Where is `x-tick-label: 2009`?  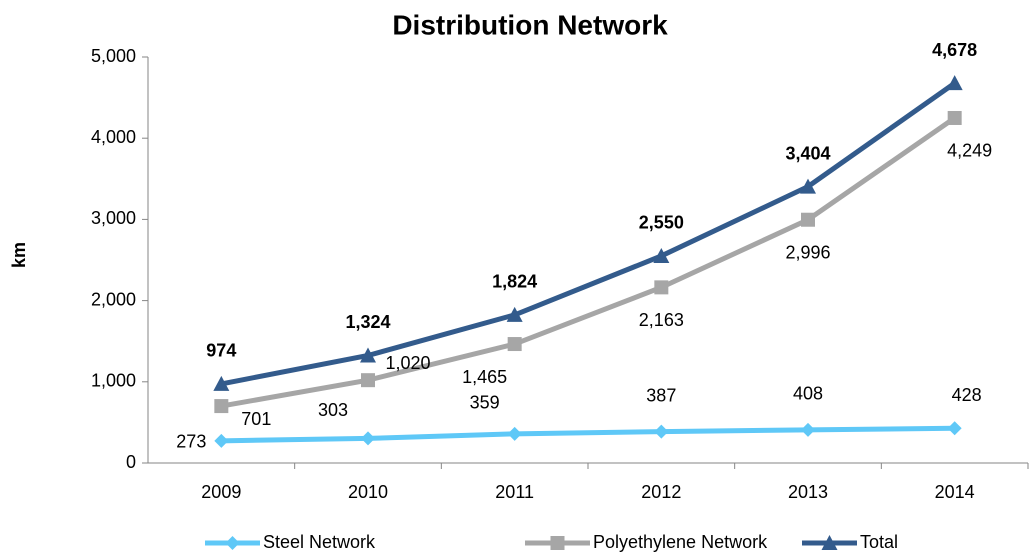
x-tick-label: 2009 is located at coordinates (221, 492).